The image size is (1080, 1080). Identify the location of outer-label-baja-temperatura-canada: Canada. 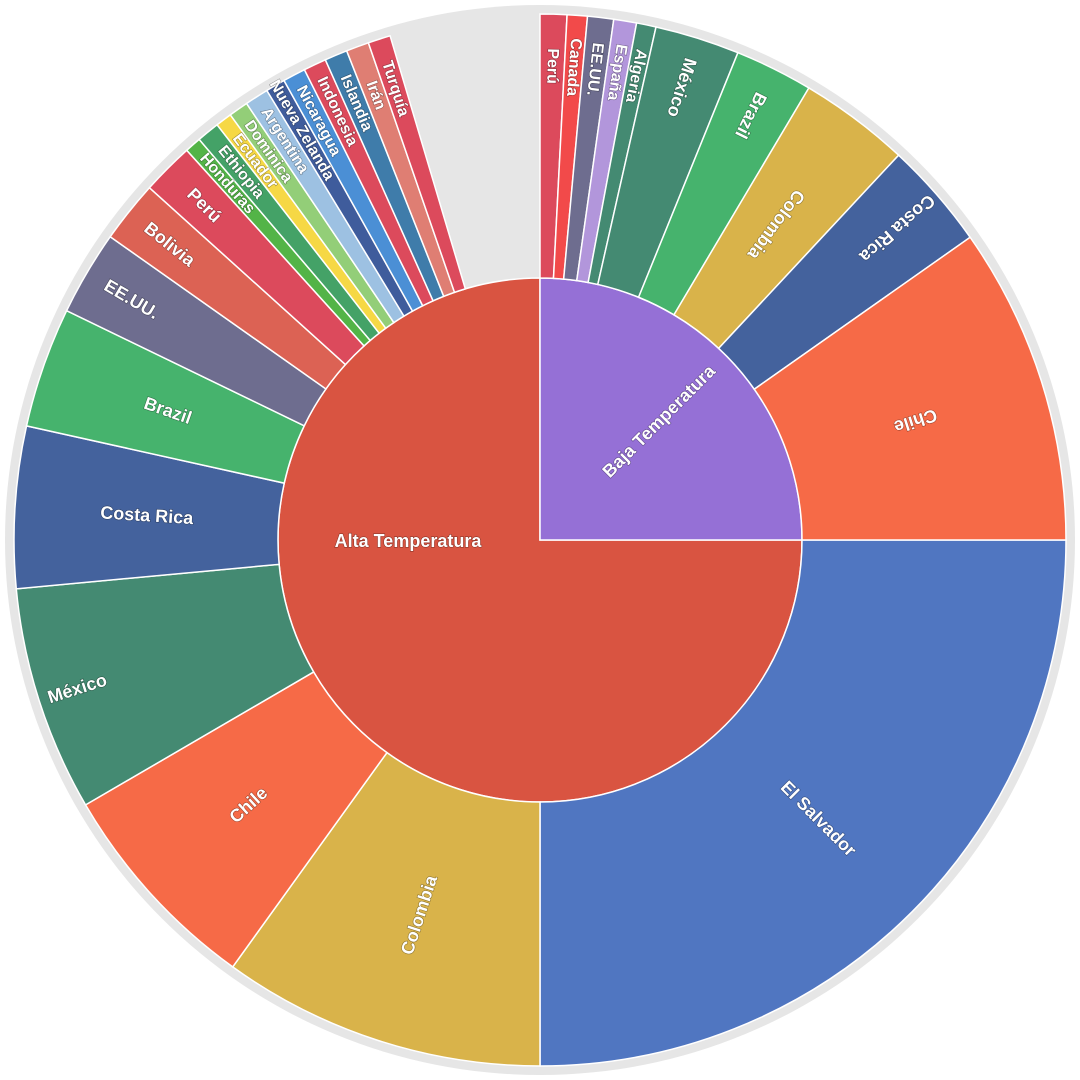
(573, 67).